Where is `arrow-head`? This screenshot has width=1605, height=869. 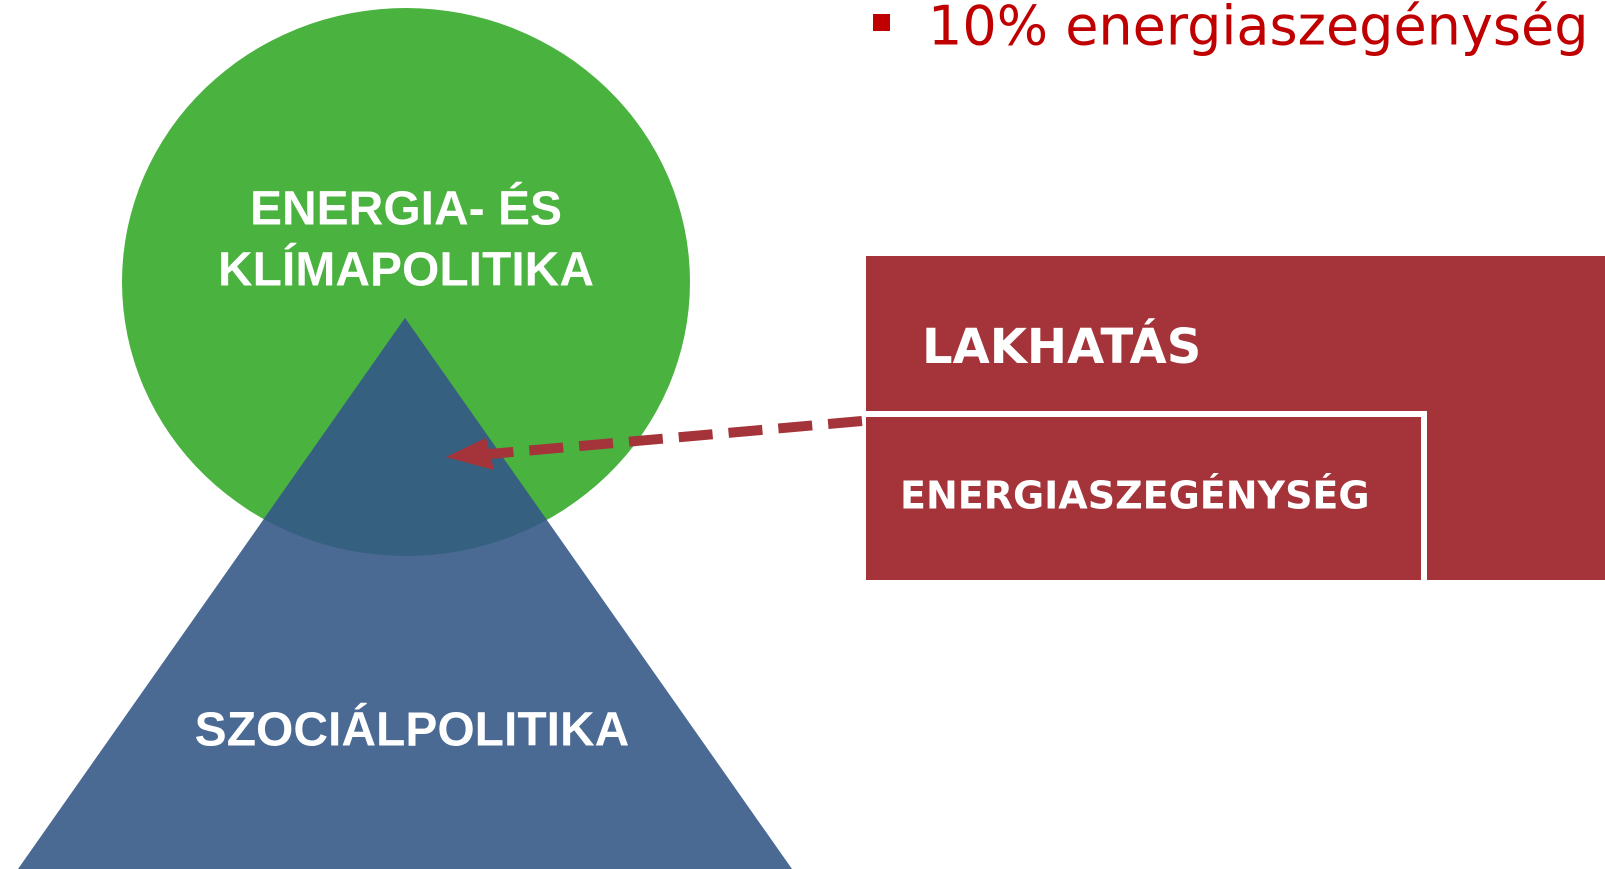 arrow-head is located at coordinates (470, 454).